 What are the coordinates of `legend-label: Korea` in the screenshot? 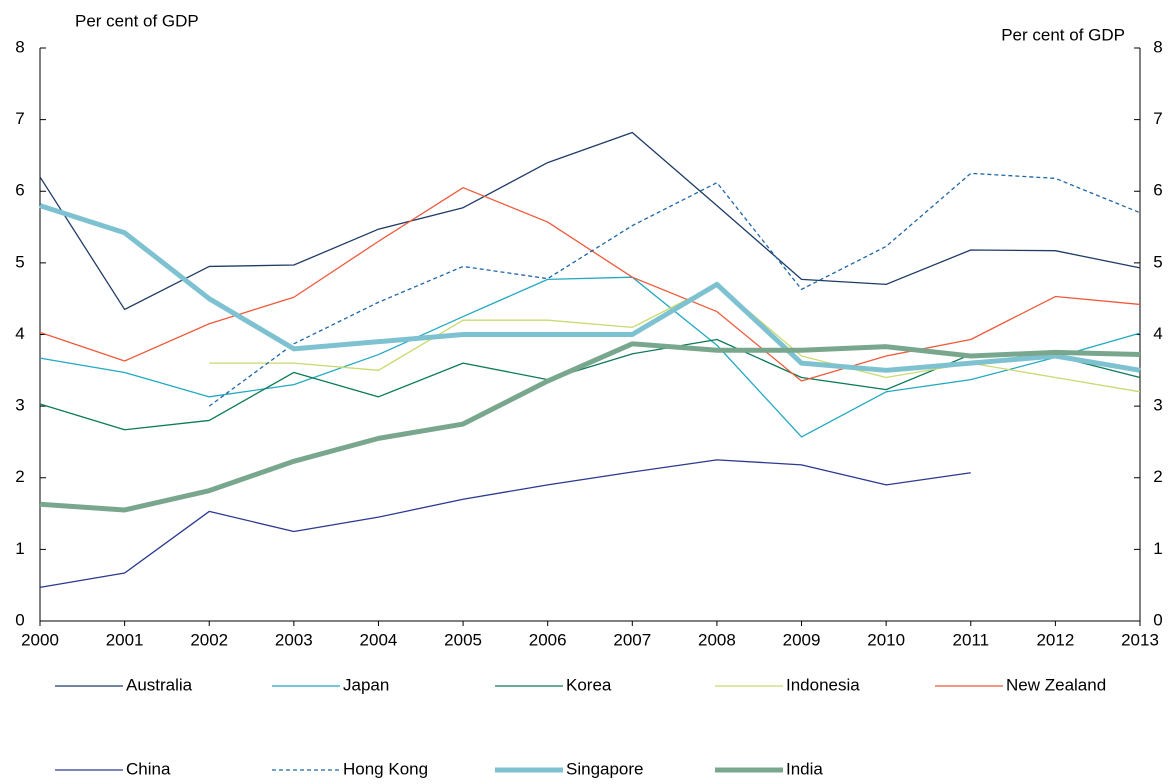 It's located at (589, 684).